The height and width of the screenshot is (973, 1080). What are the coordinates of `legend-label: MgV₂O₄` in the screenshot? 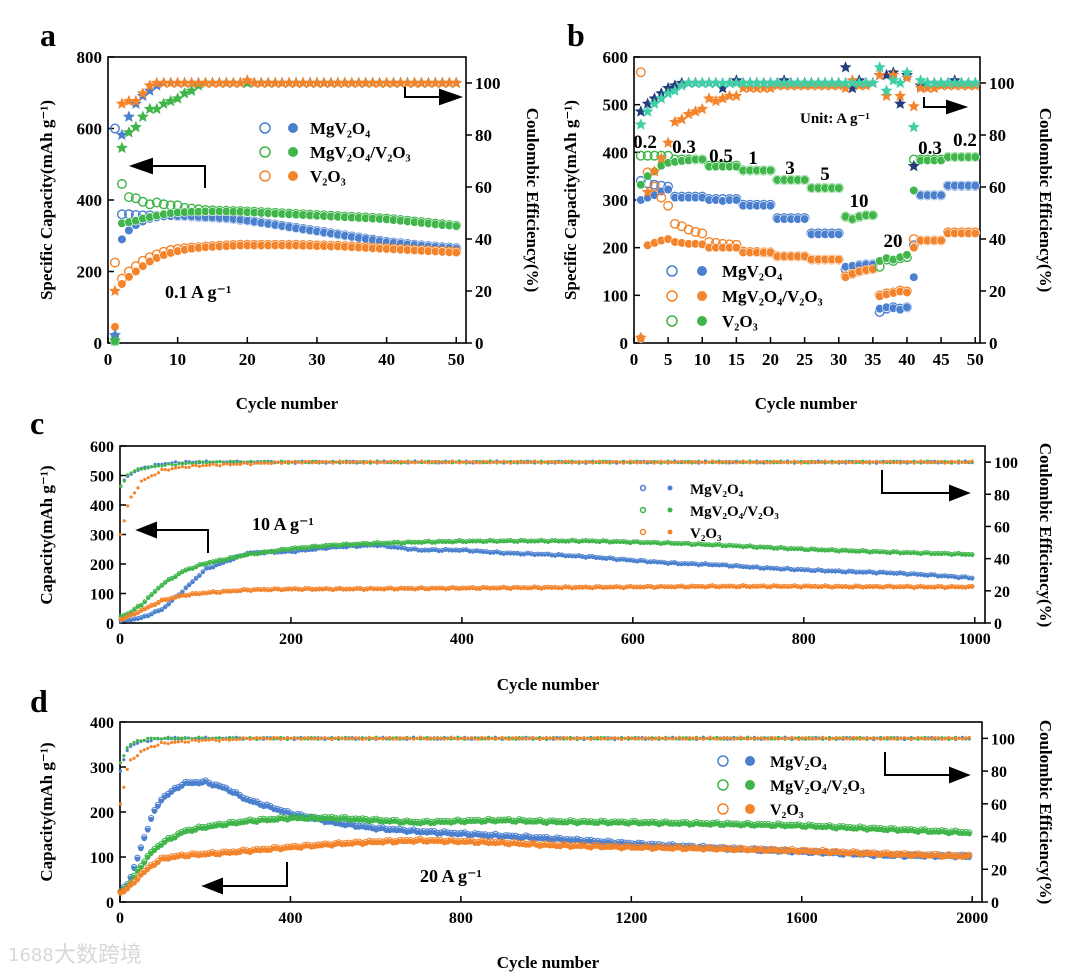 It's located at (717, 490).